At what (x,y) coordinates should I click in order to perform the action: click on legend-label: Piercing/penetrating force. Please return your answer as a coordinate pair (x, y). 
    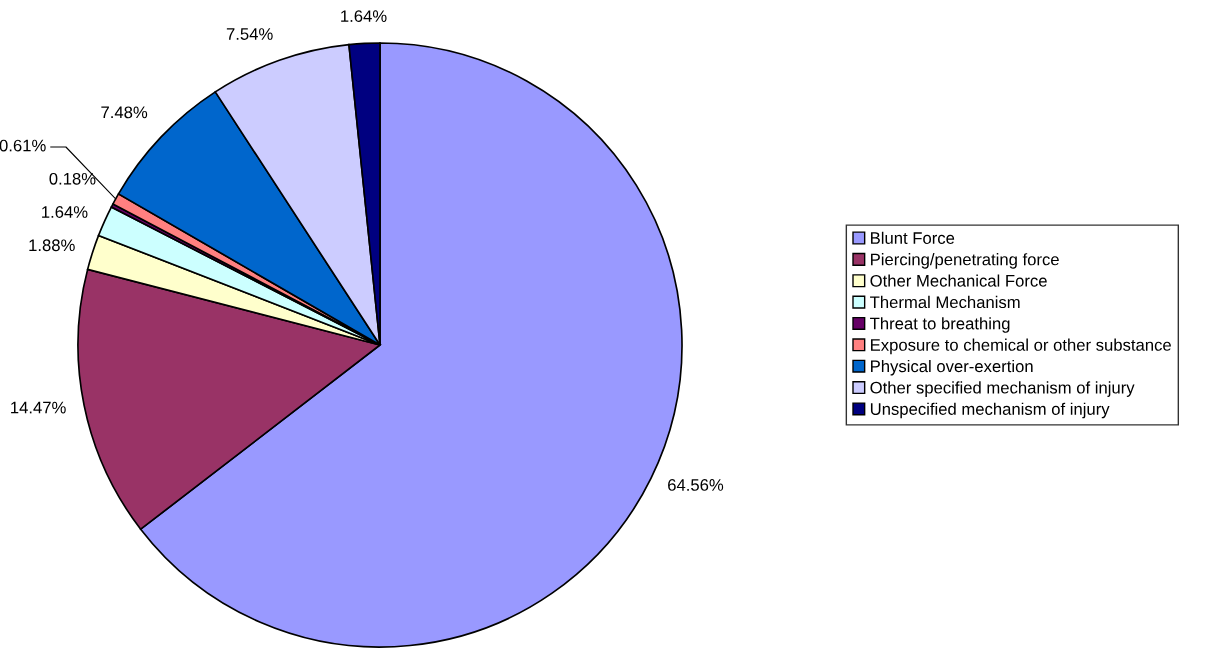
    Looking at the image, I should click on (965, 261).